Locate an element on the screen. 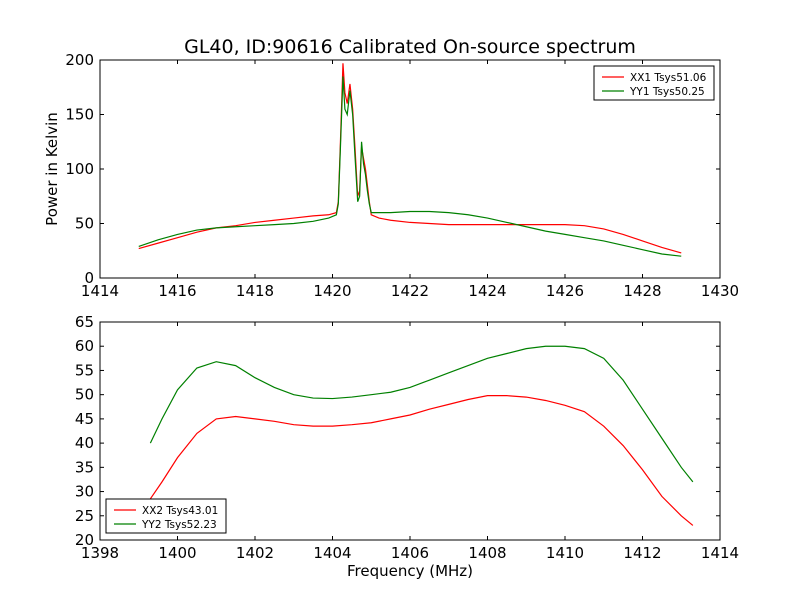 This screenshot has width=800, height=604. y-tick-label-top: 200 is located at coordinates (79, 60).